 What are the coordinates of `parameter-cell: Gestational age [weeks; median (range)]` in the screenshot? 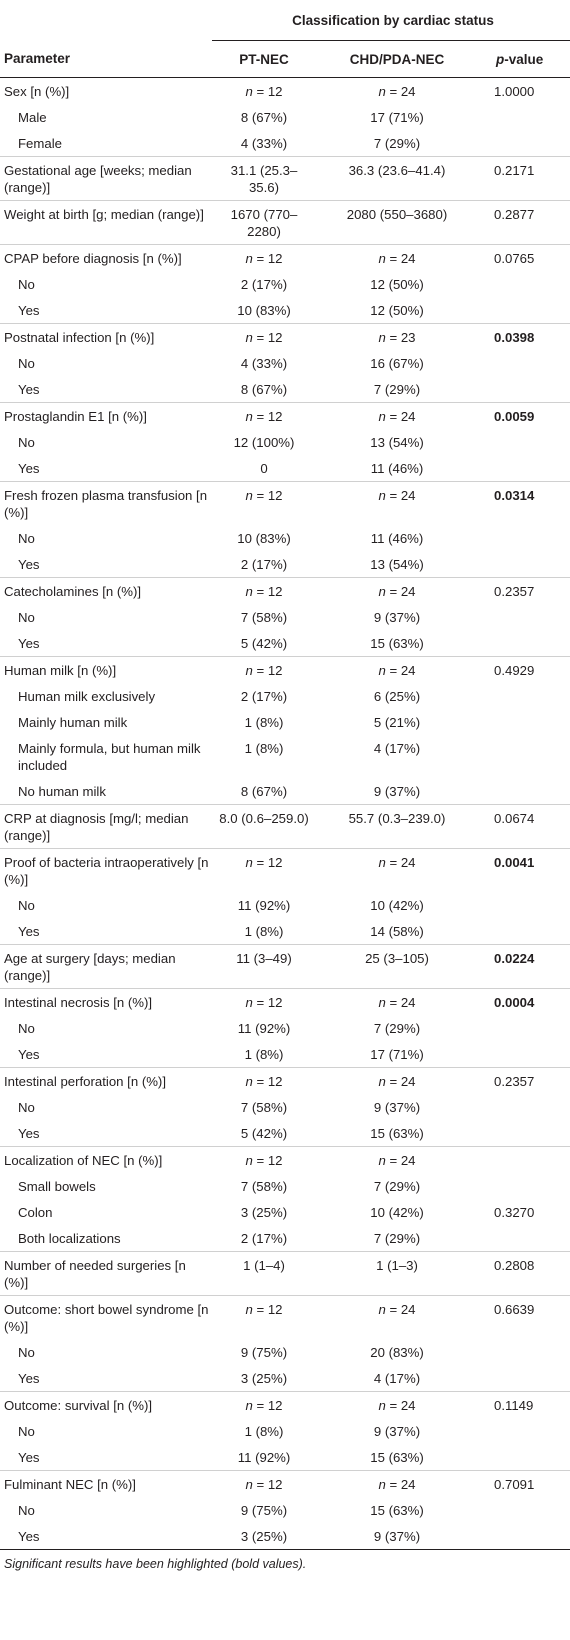 It's located at (106, 178).